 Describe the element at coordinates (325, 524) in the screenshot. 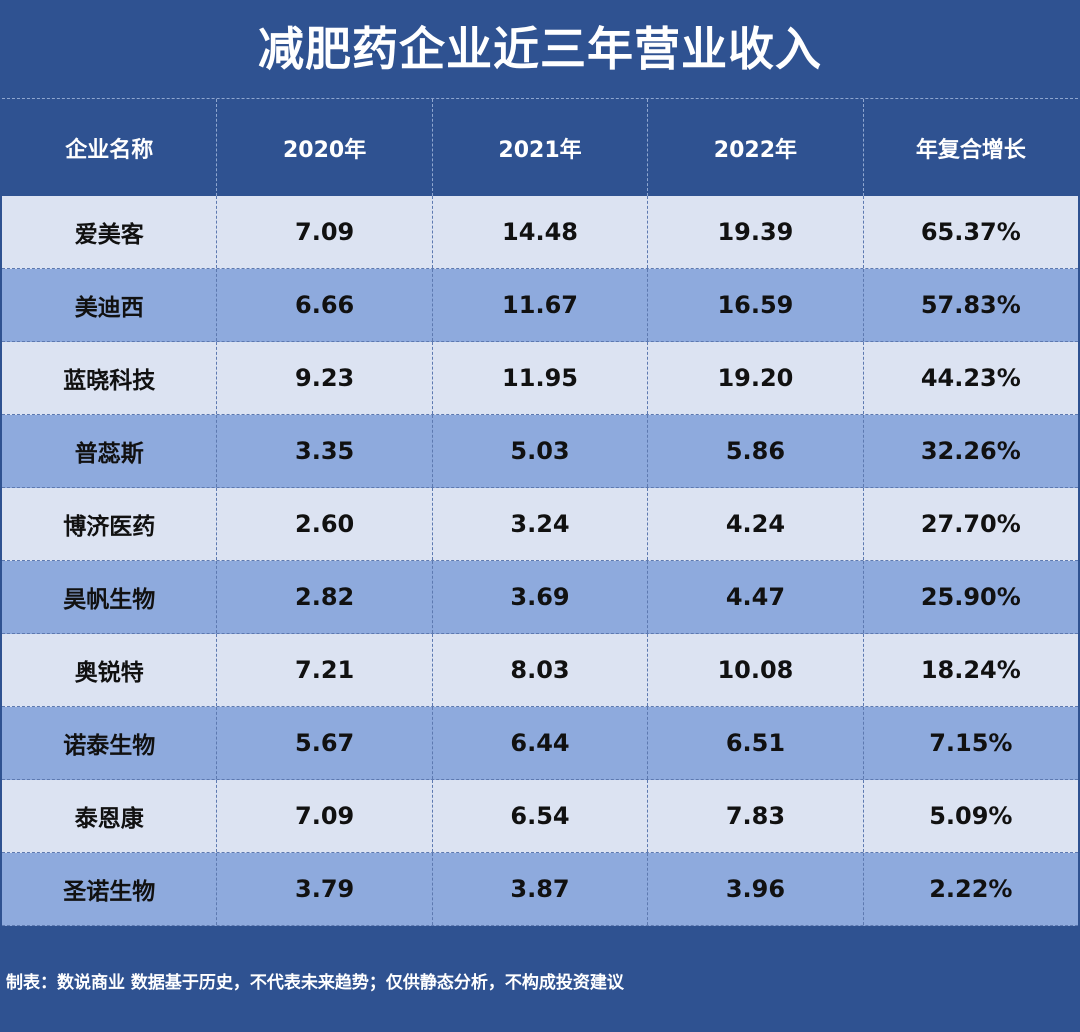

I see `cell-2020: 2.60` at that location.